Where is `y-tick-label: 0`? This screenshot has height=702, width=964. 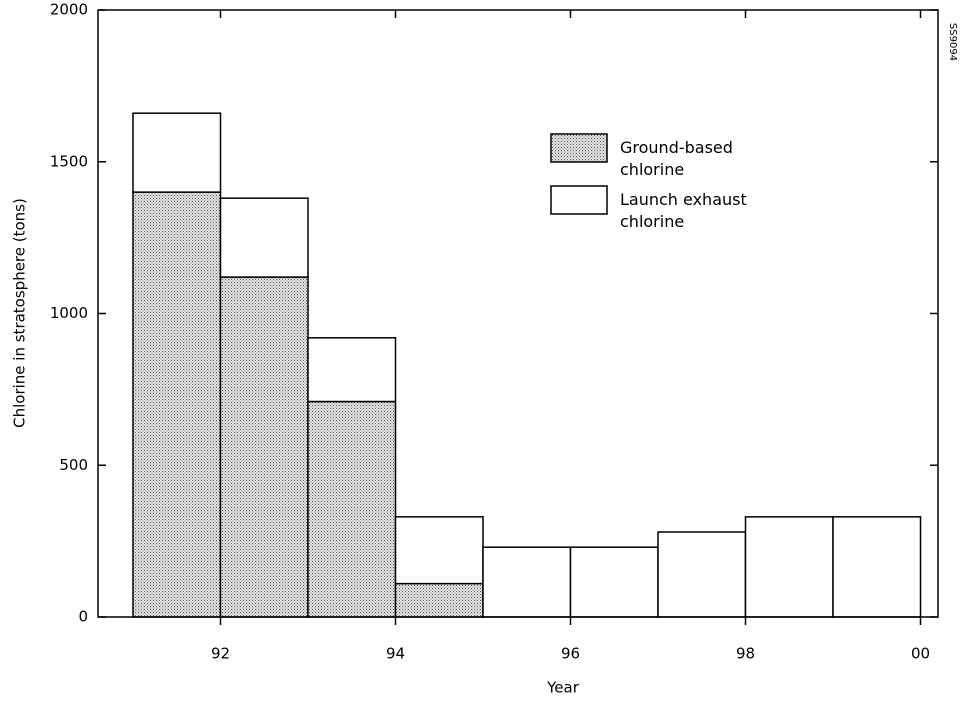 y-tick-label: 0 is located at coordinates (83, 617).